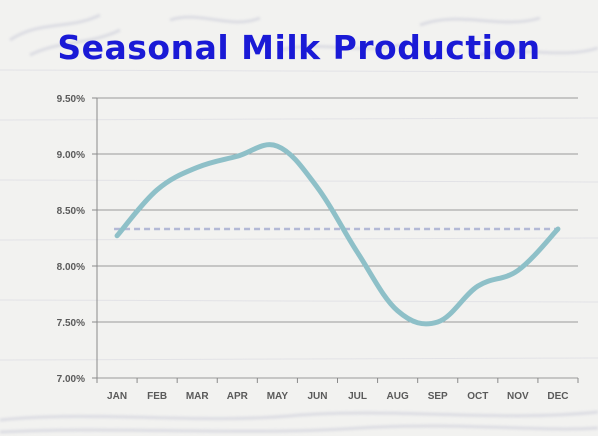  What do you see at coordinates (198, 396) in the screenshot?
I see `x-tick-label: MAR` at bounding box center [198, 396].